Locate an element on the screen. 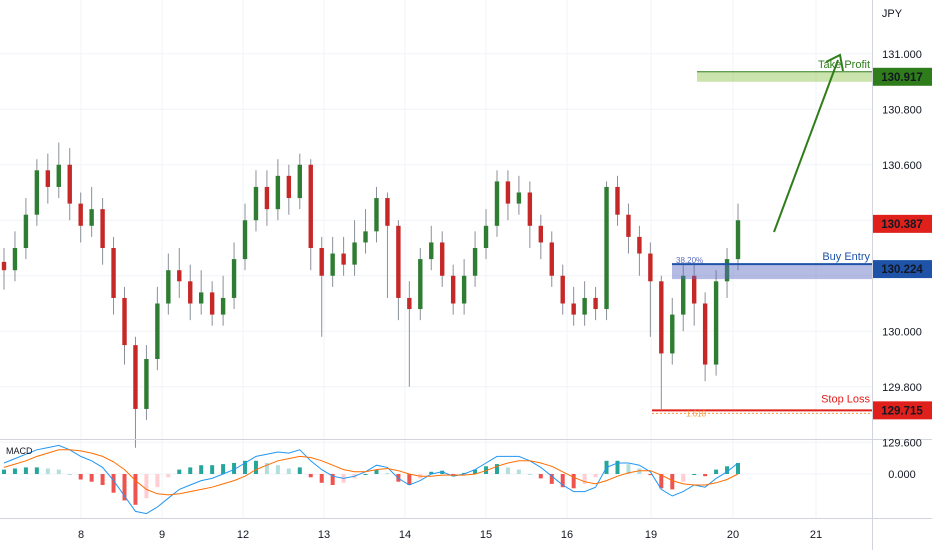 The width and height of the screenshot is (932, 550). buy-entry-zone is located at coordinates (772, 272).